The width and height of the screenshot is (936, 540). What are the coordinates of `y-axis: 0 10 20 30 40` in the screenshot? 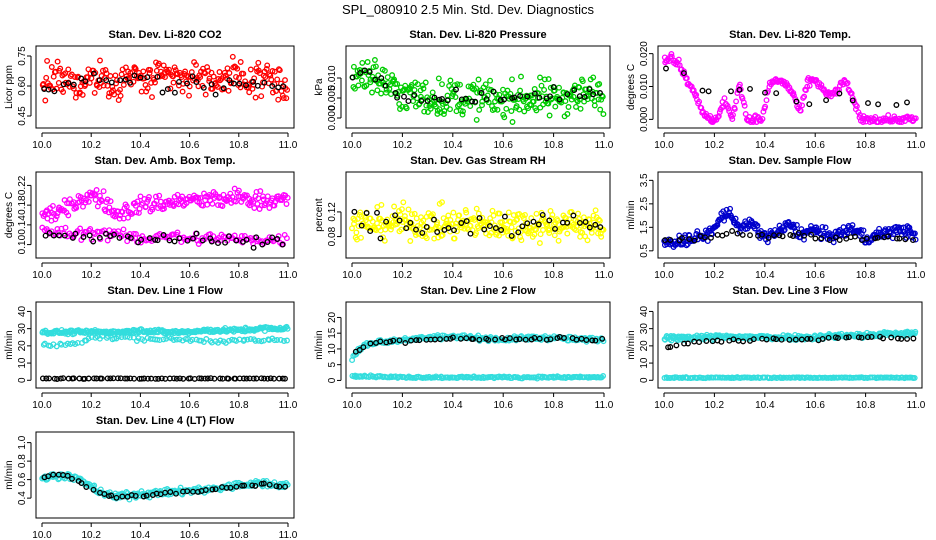 It's located at (24, 344).